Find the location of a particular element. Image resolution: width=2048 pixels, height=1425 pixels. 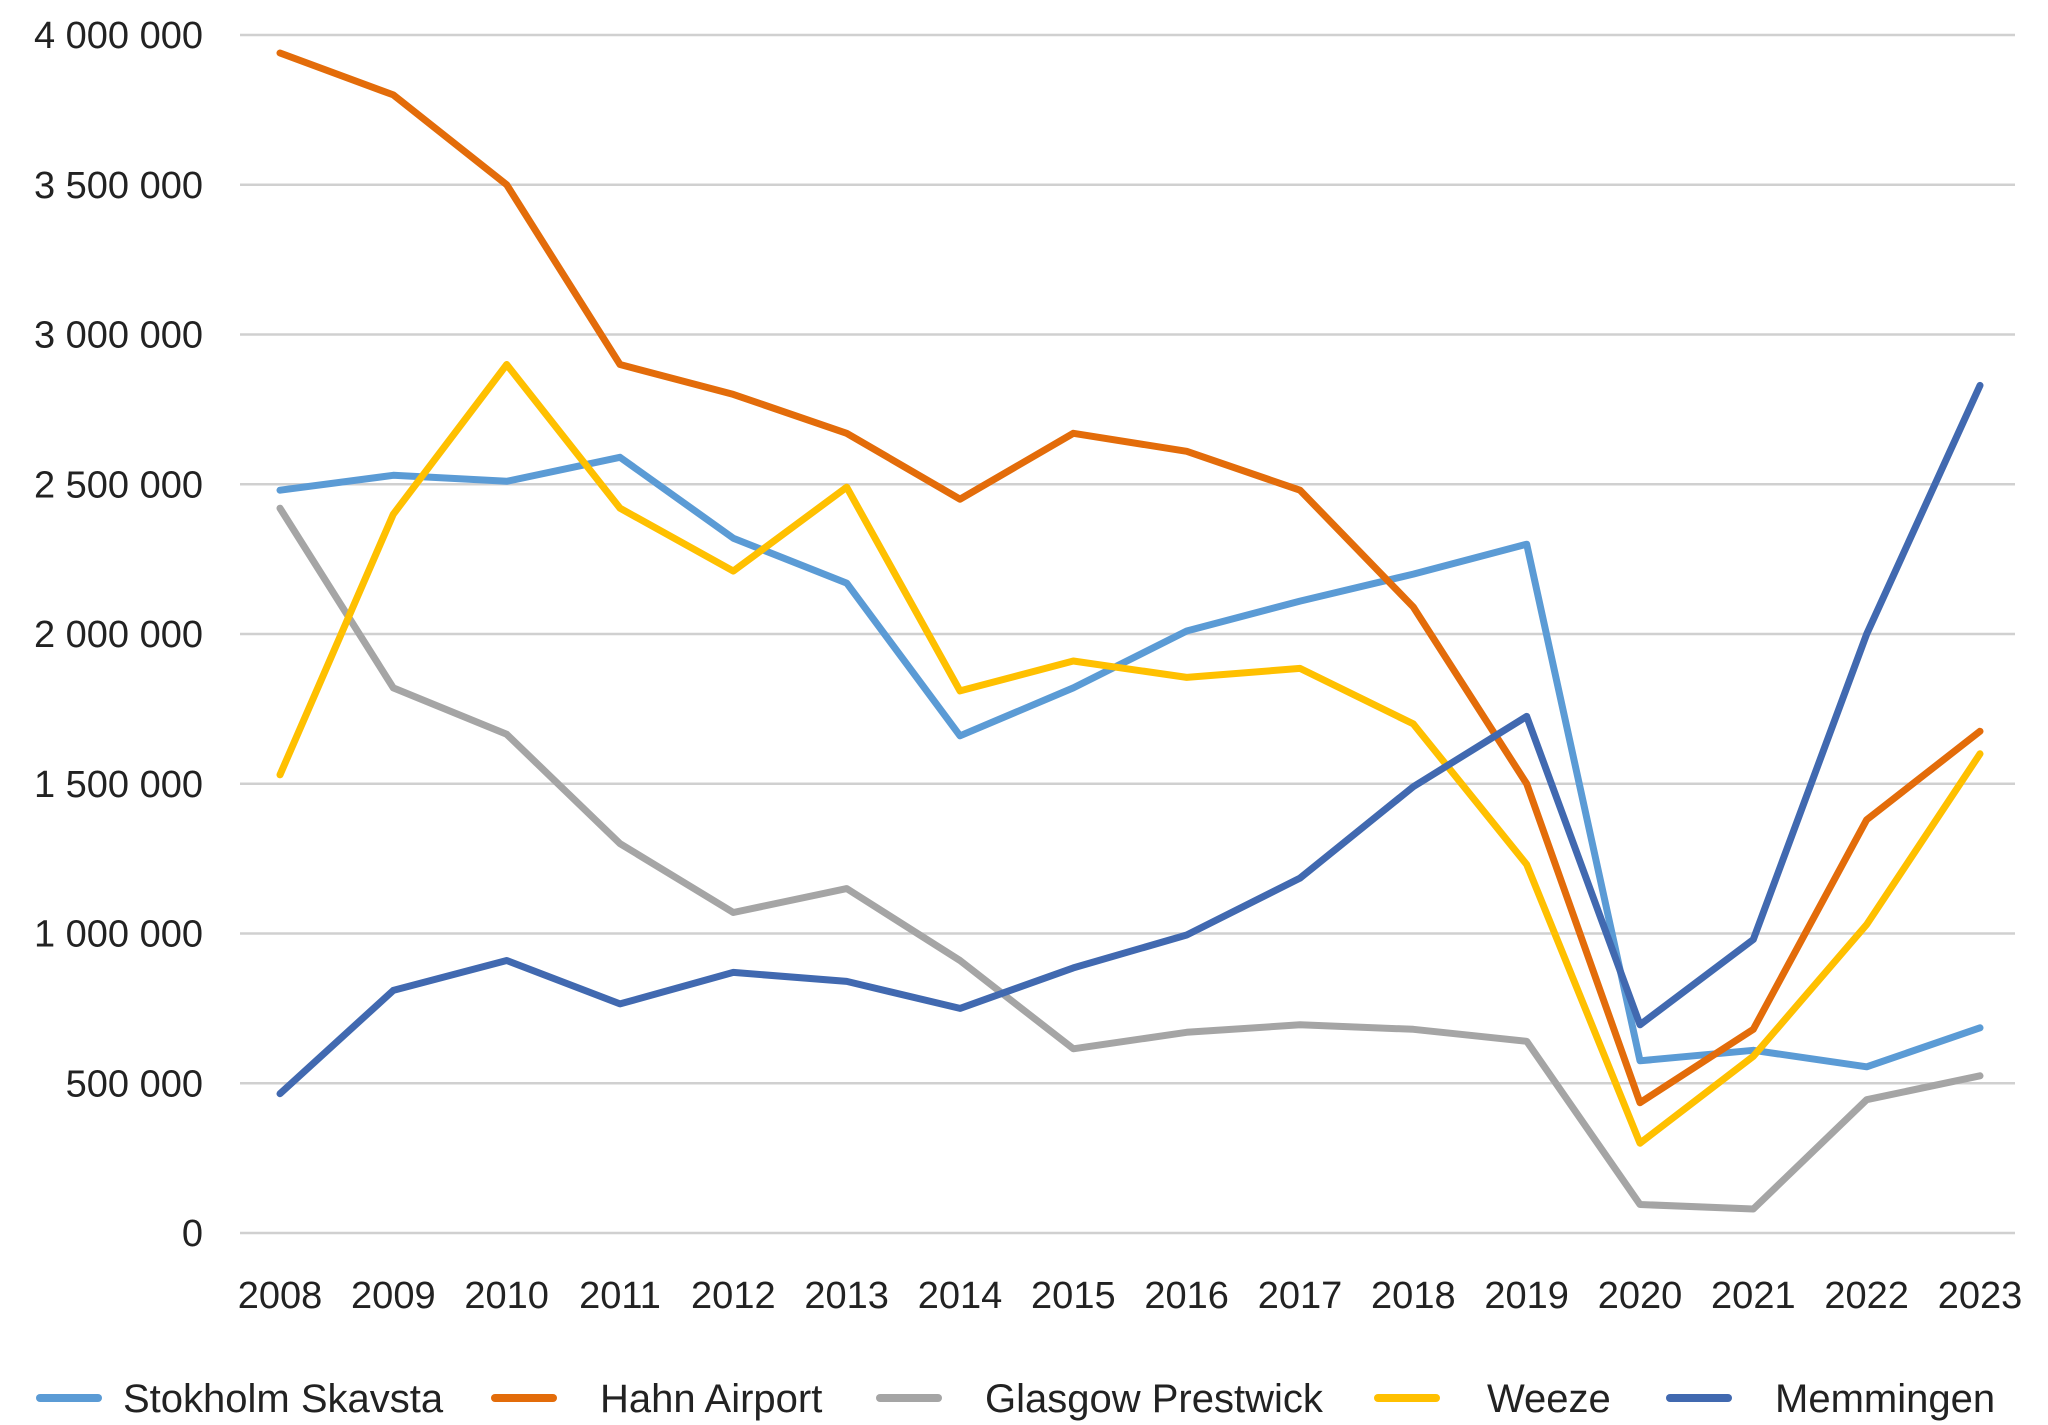

x-tick-label: 2010 is located at coordinates (506, 1296).